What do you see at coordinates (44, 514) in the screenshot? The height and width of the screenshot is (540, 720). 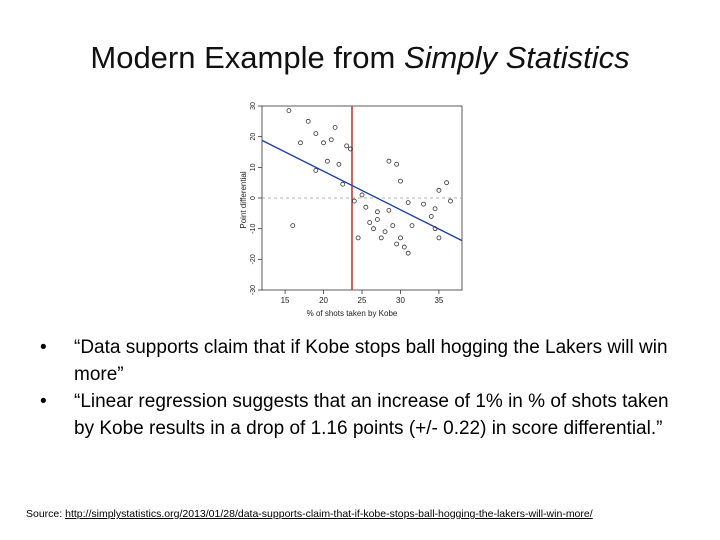 I see `source-label: Source:` at bounding box center [44, 514].